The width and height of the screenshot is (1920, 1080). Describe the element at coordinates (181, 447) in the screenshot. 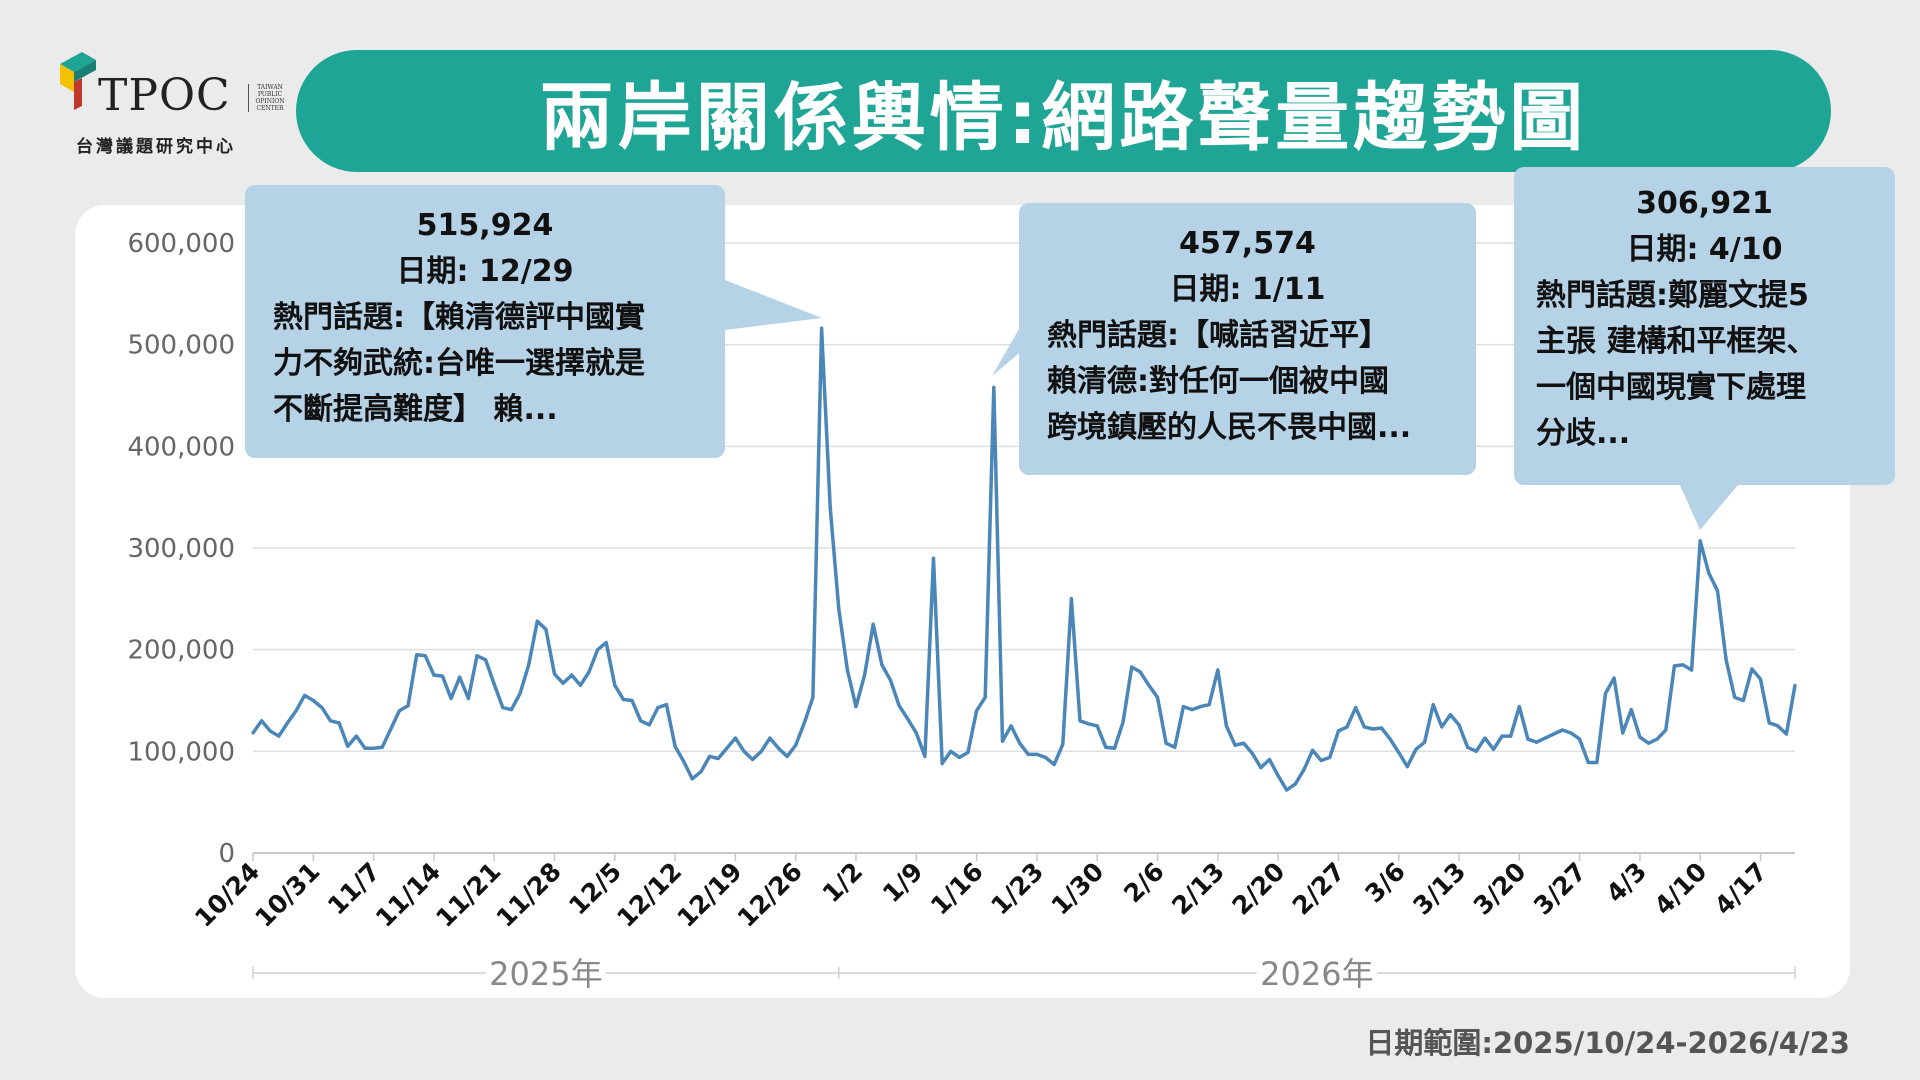

I see `y-tick-label: 400,000` at that location.